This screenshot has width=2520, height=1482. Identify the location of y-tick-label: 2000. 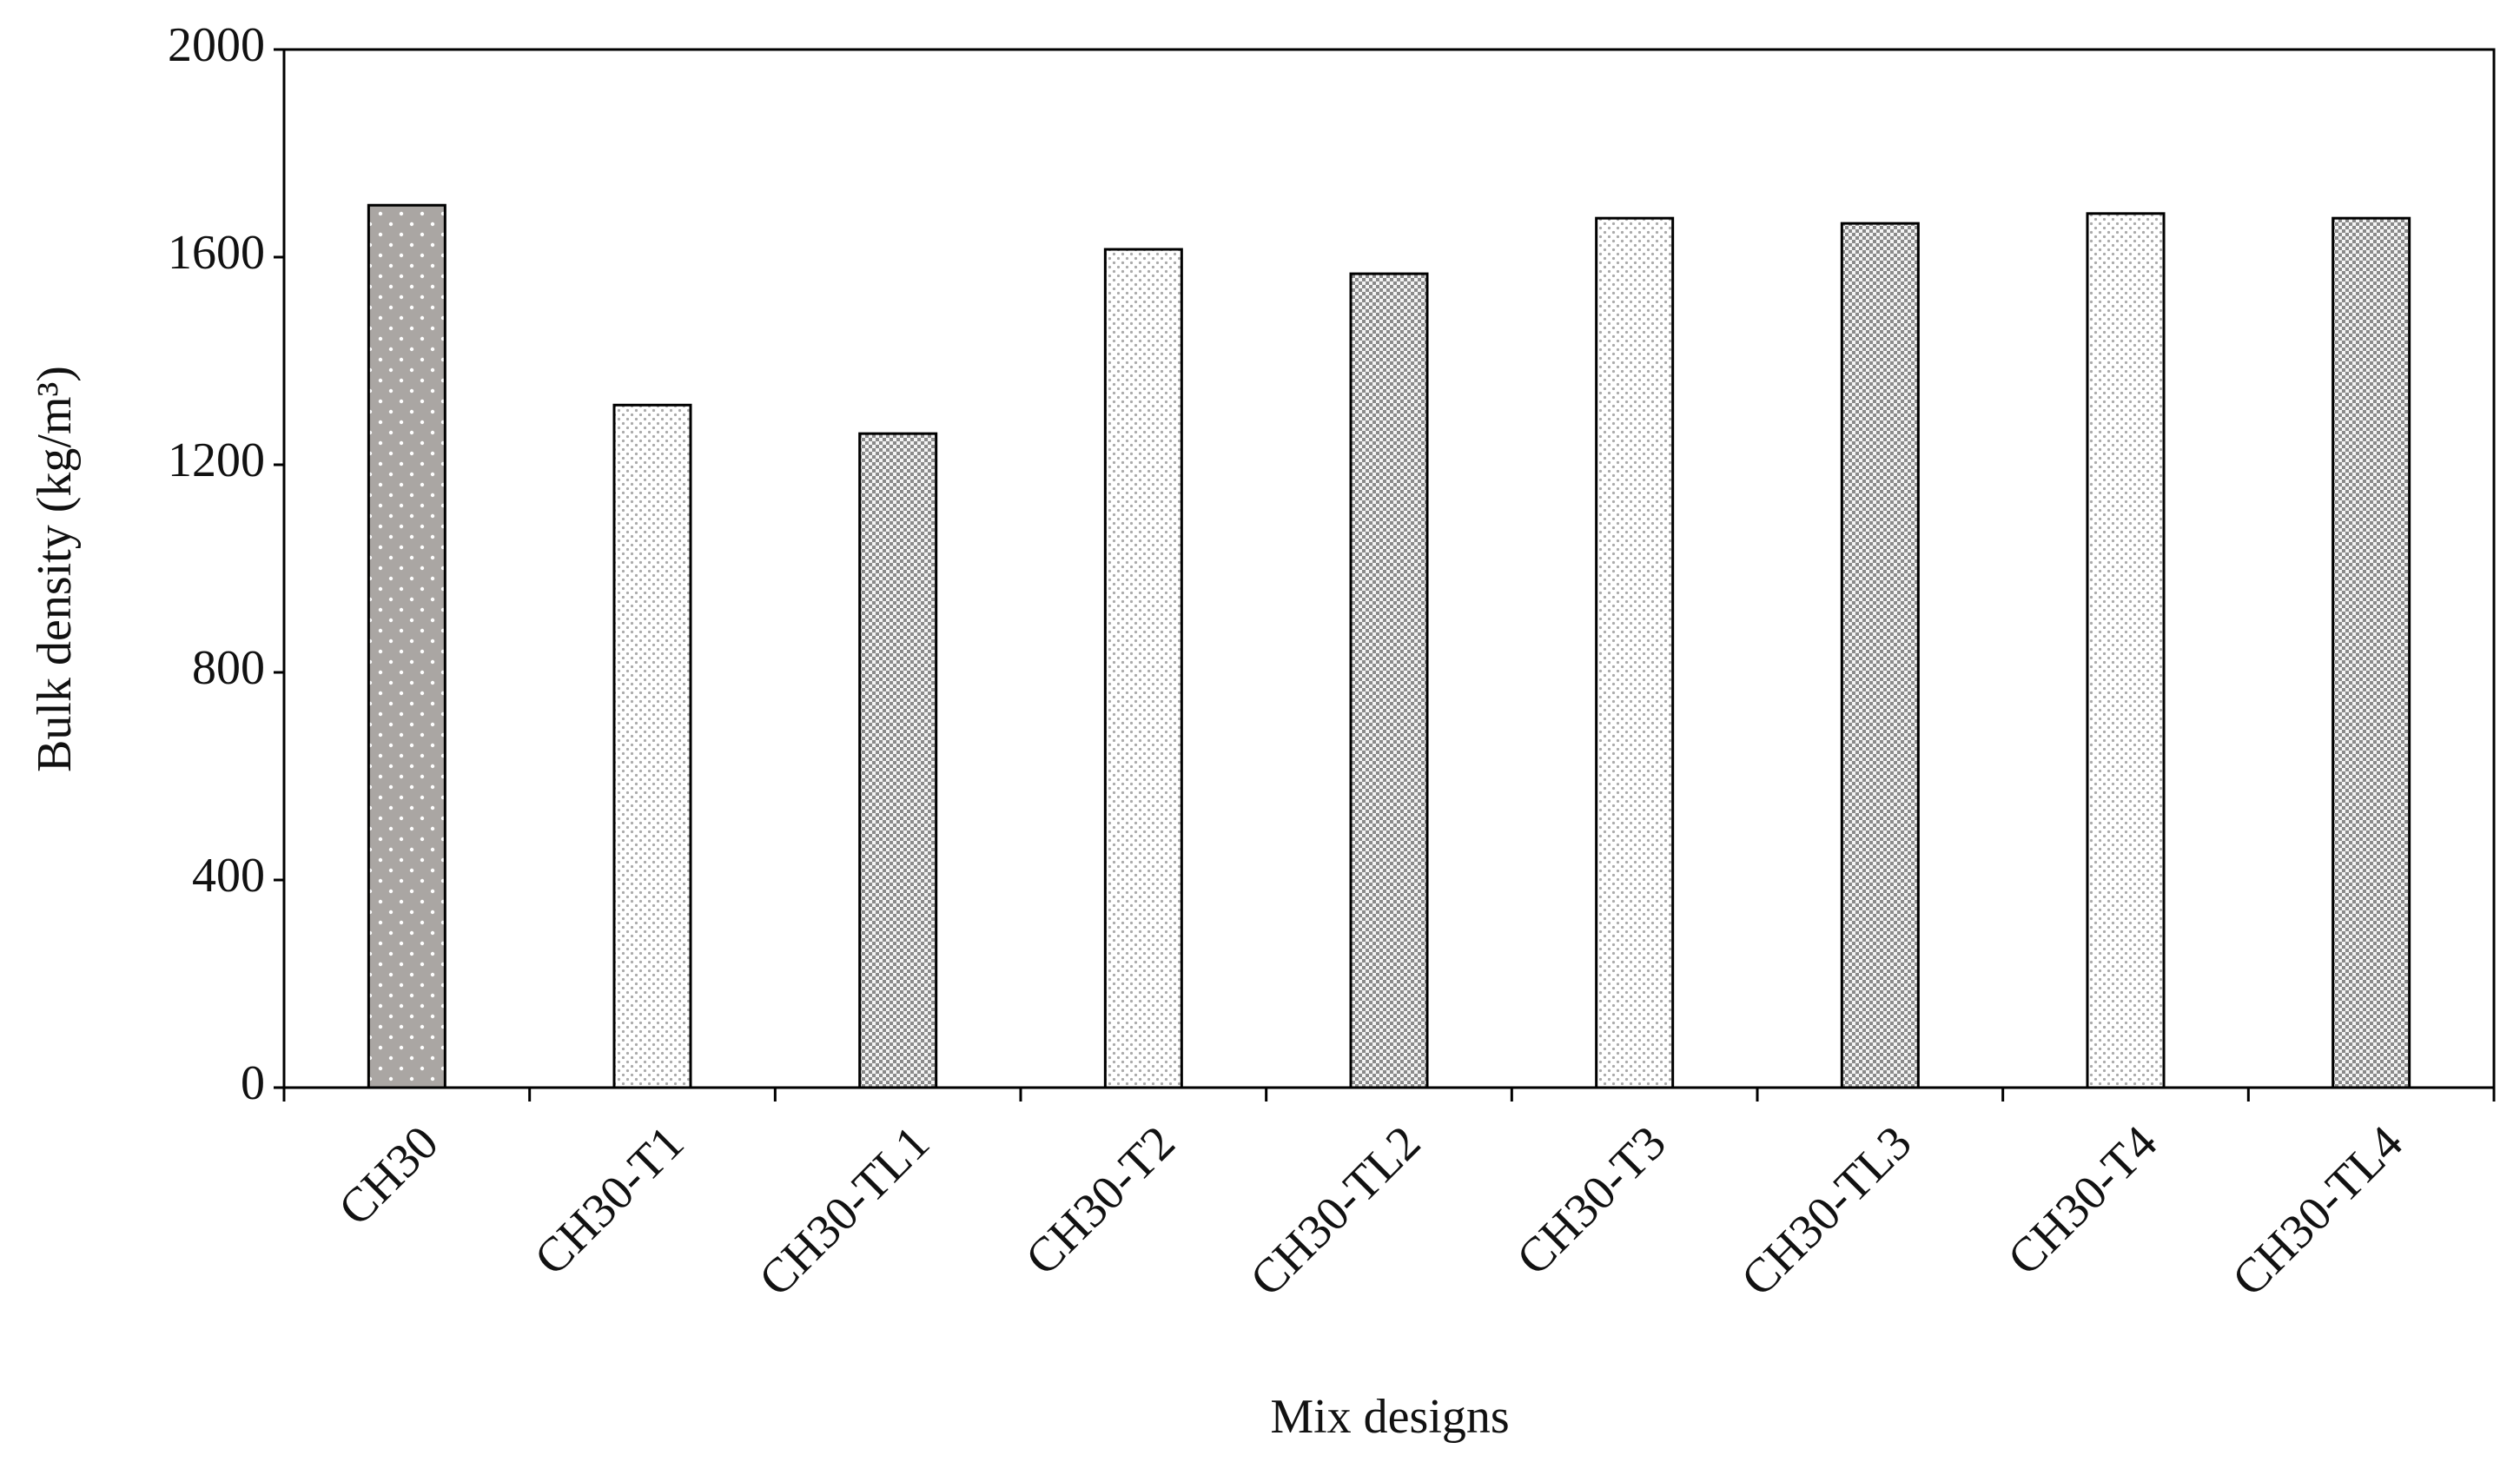
(216, 45).